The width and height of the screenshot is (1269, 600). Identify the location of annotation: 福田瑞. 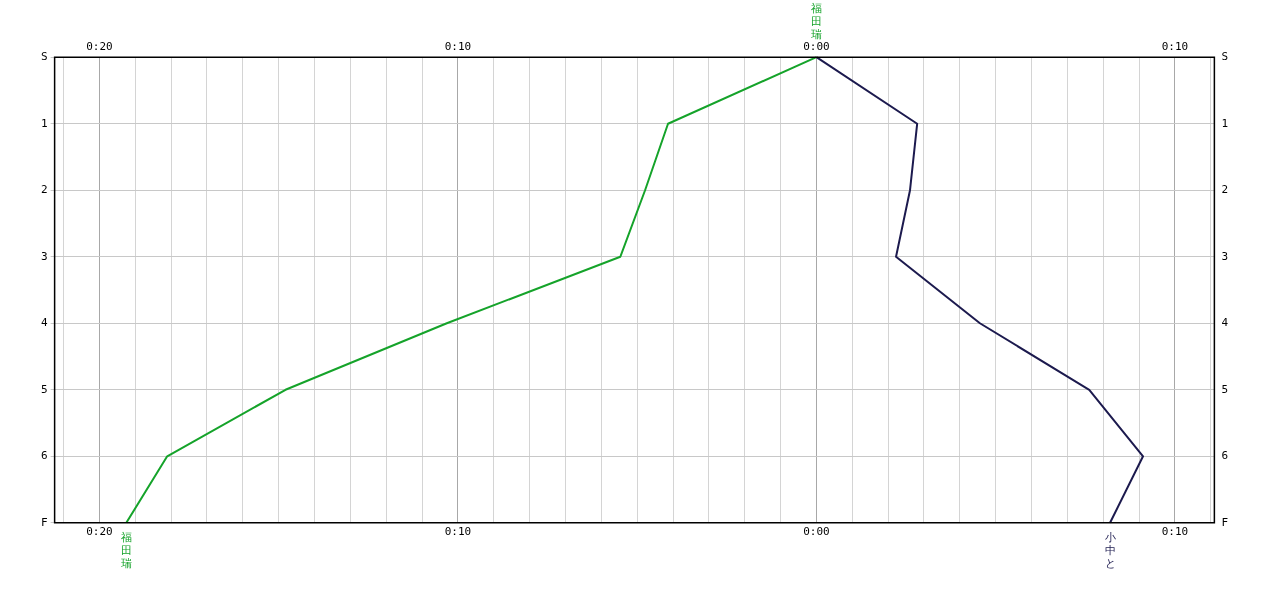
(816, 22).